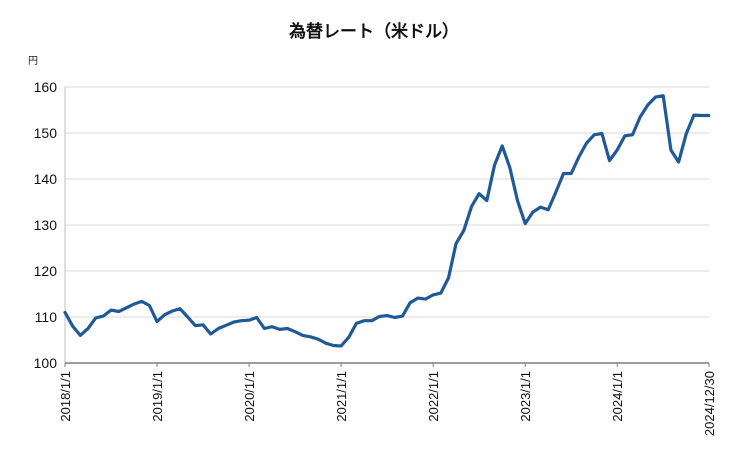 The image size is (748, 454). I want to click on y-axis-unit-label: 円, so click(33, 61).